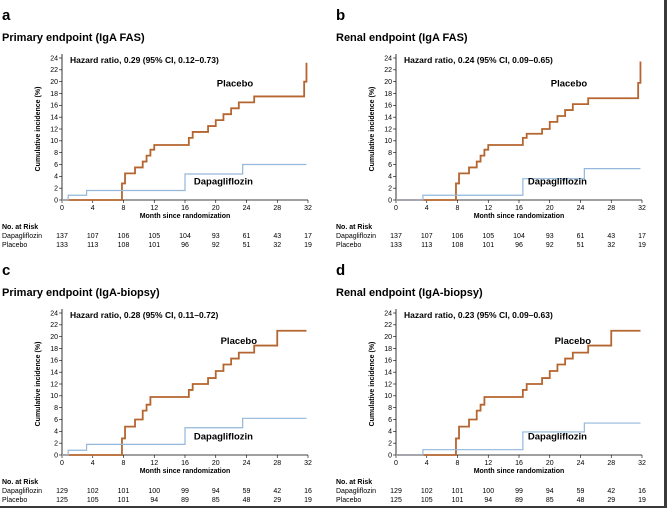 This screenshot has height=508, width=667. What do you see at coordinates (185, 245) in the screenshot?
I see `risk-cell: 96` at bounding box center [185, 245].